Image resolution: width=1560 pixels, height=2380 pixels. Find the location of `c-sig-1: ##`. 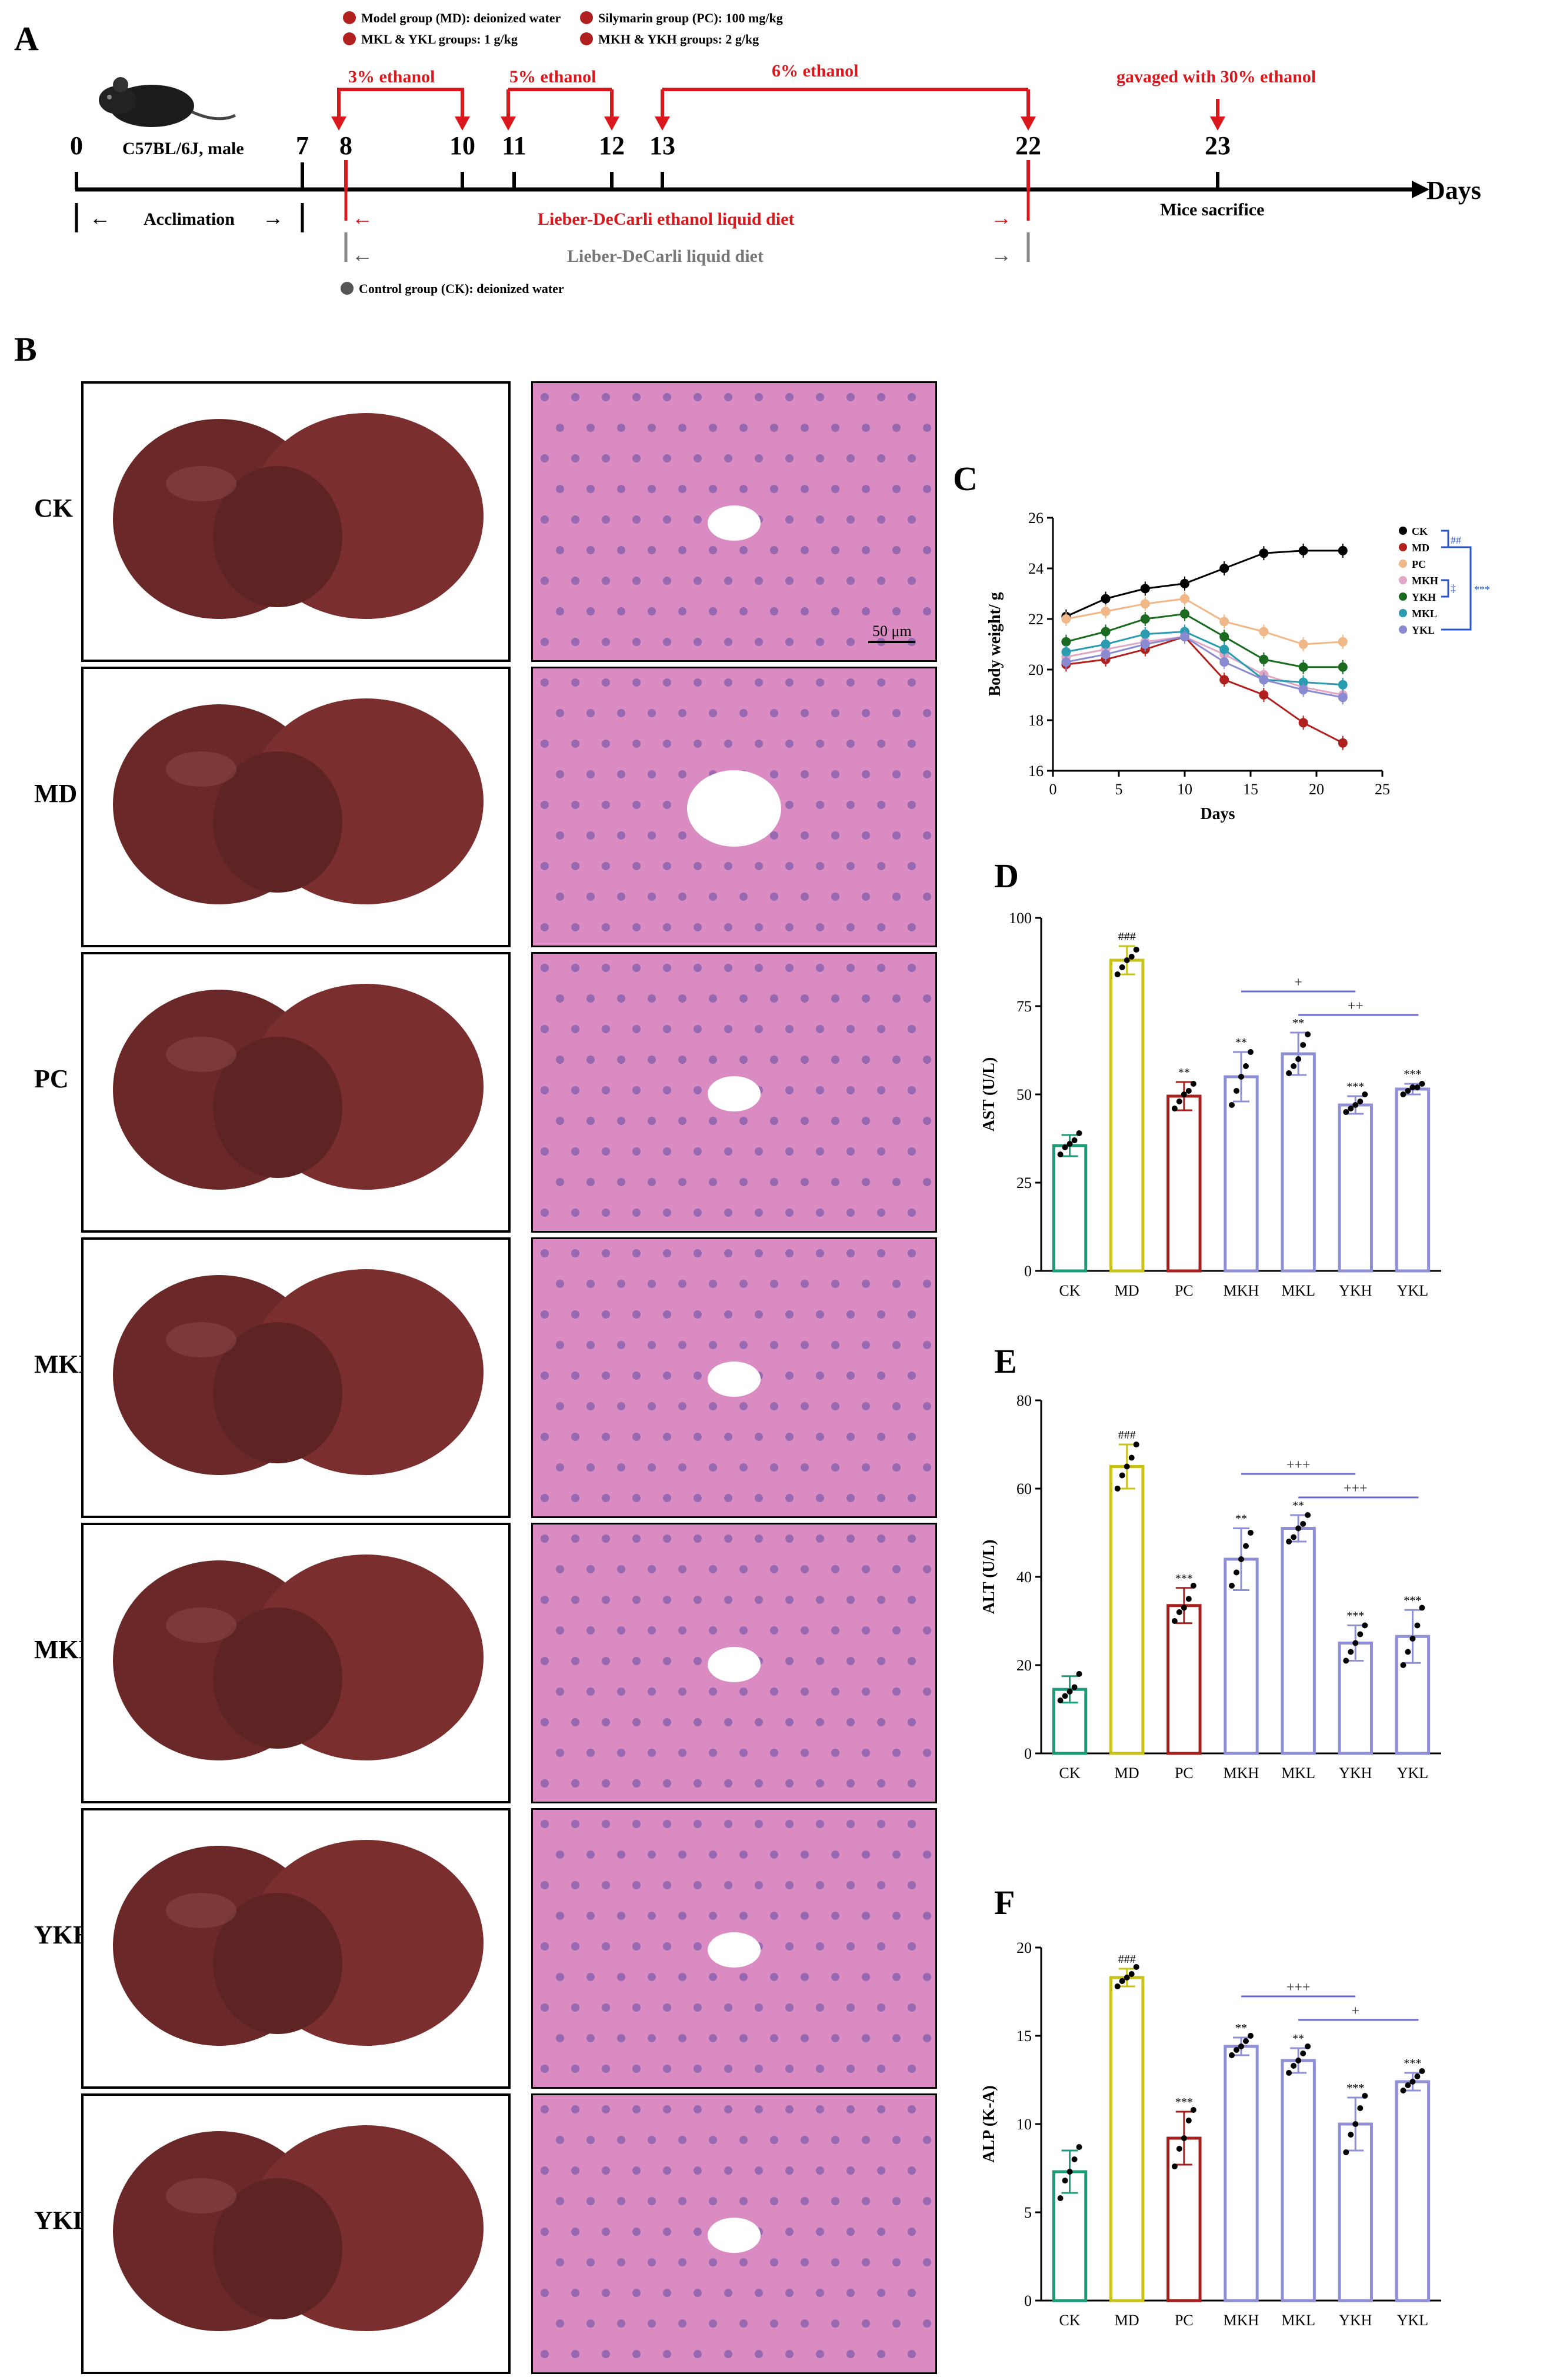

c-sig-1: ## is located at coordinates (1456, 540).